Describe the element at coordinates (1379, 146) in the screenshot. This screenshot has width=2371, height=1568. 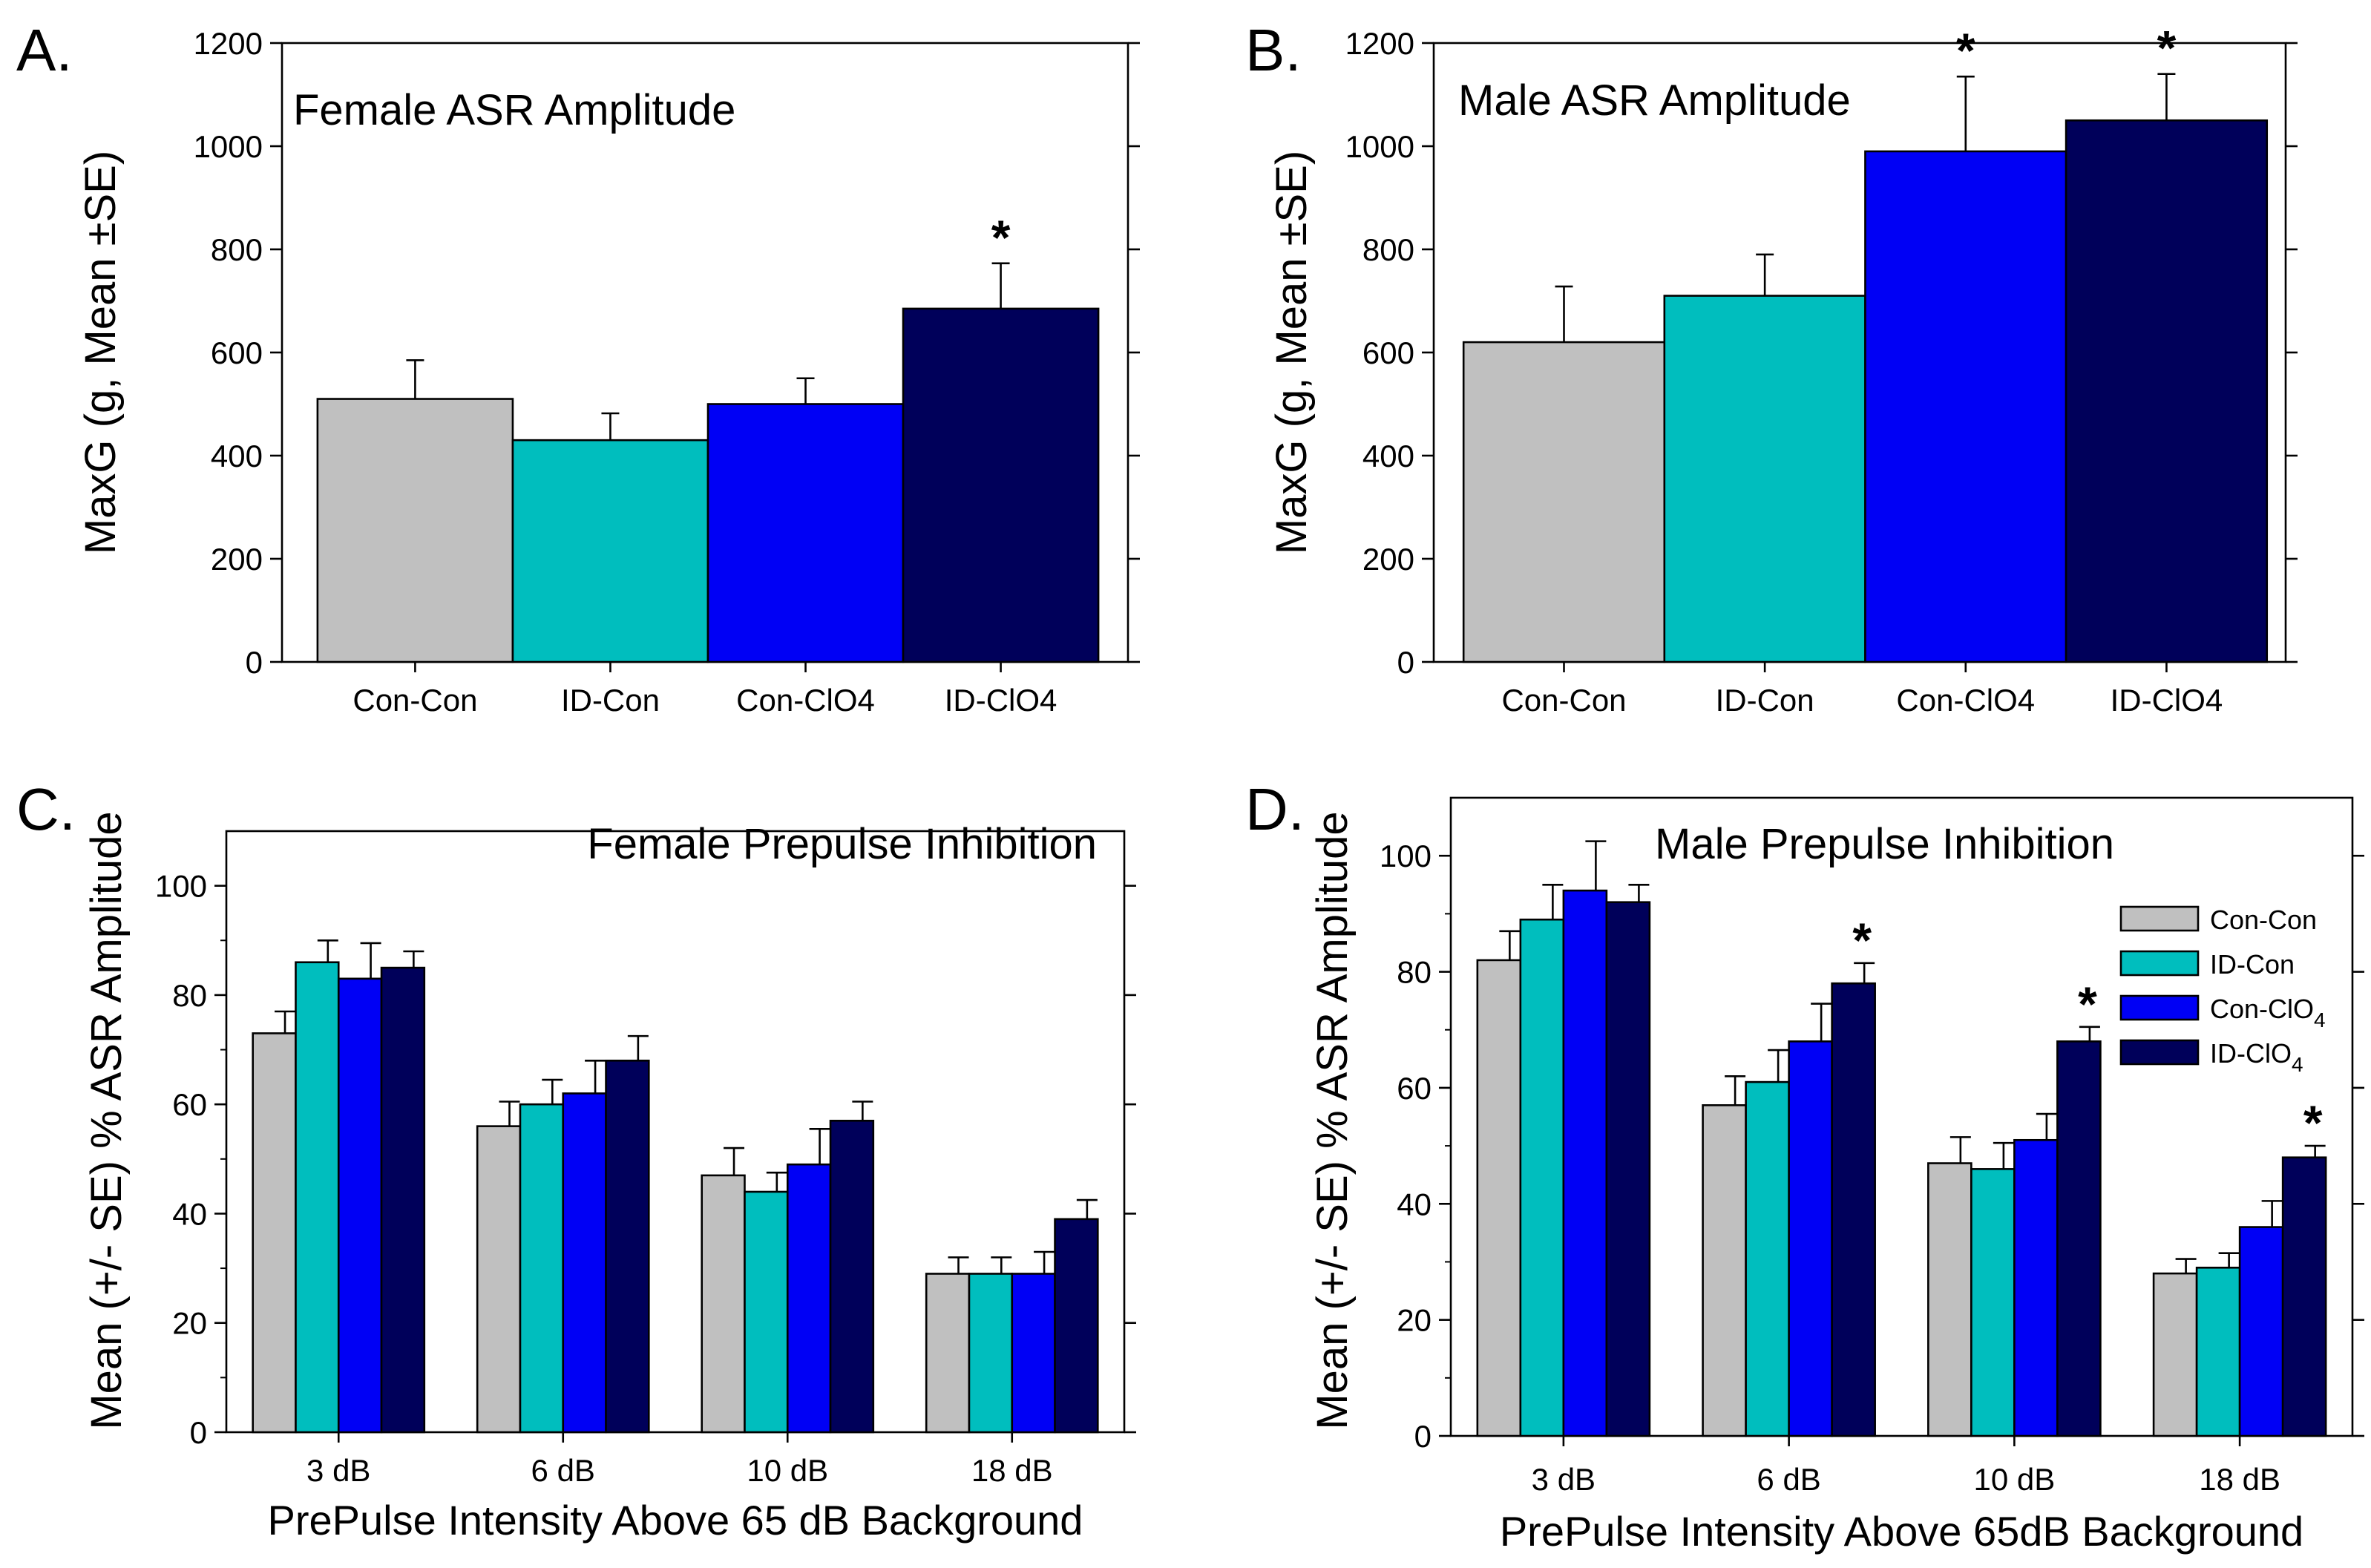
I see `y-tick-label: 1000` at that location.